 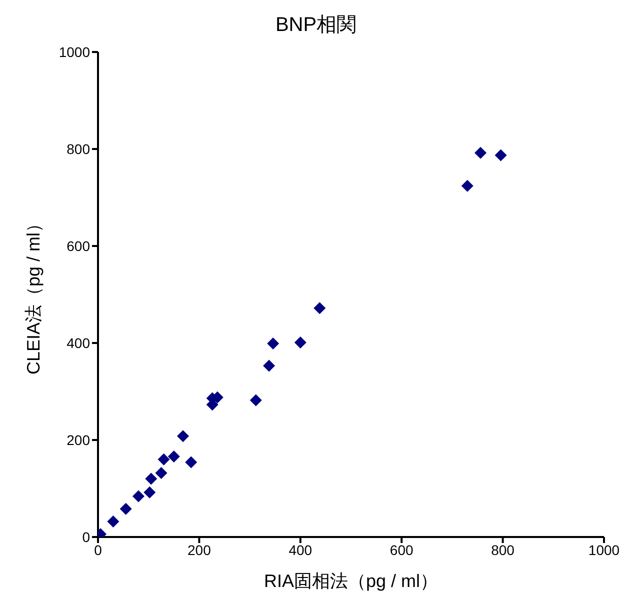 I want to click on x-tick-label: 400, so click(x=300, y=550).